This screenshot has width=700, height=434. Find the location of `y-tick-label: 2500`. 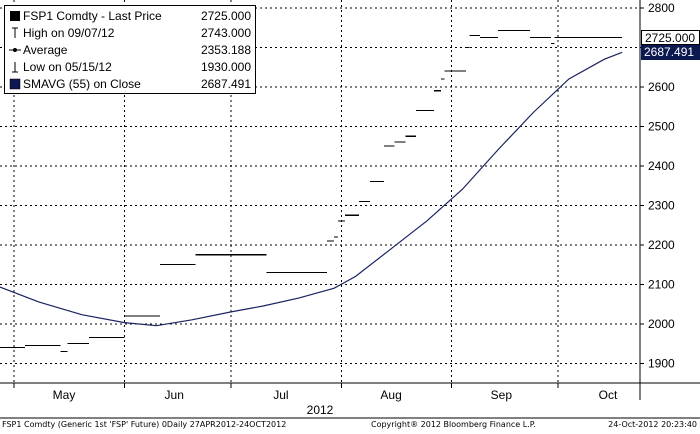

y-tick-label: 2500 is located at coordinates (661, 126).